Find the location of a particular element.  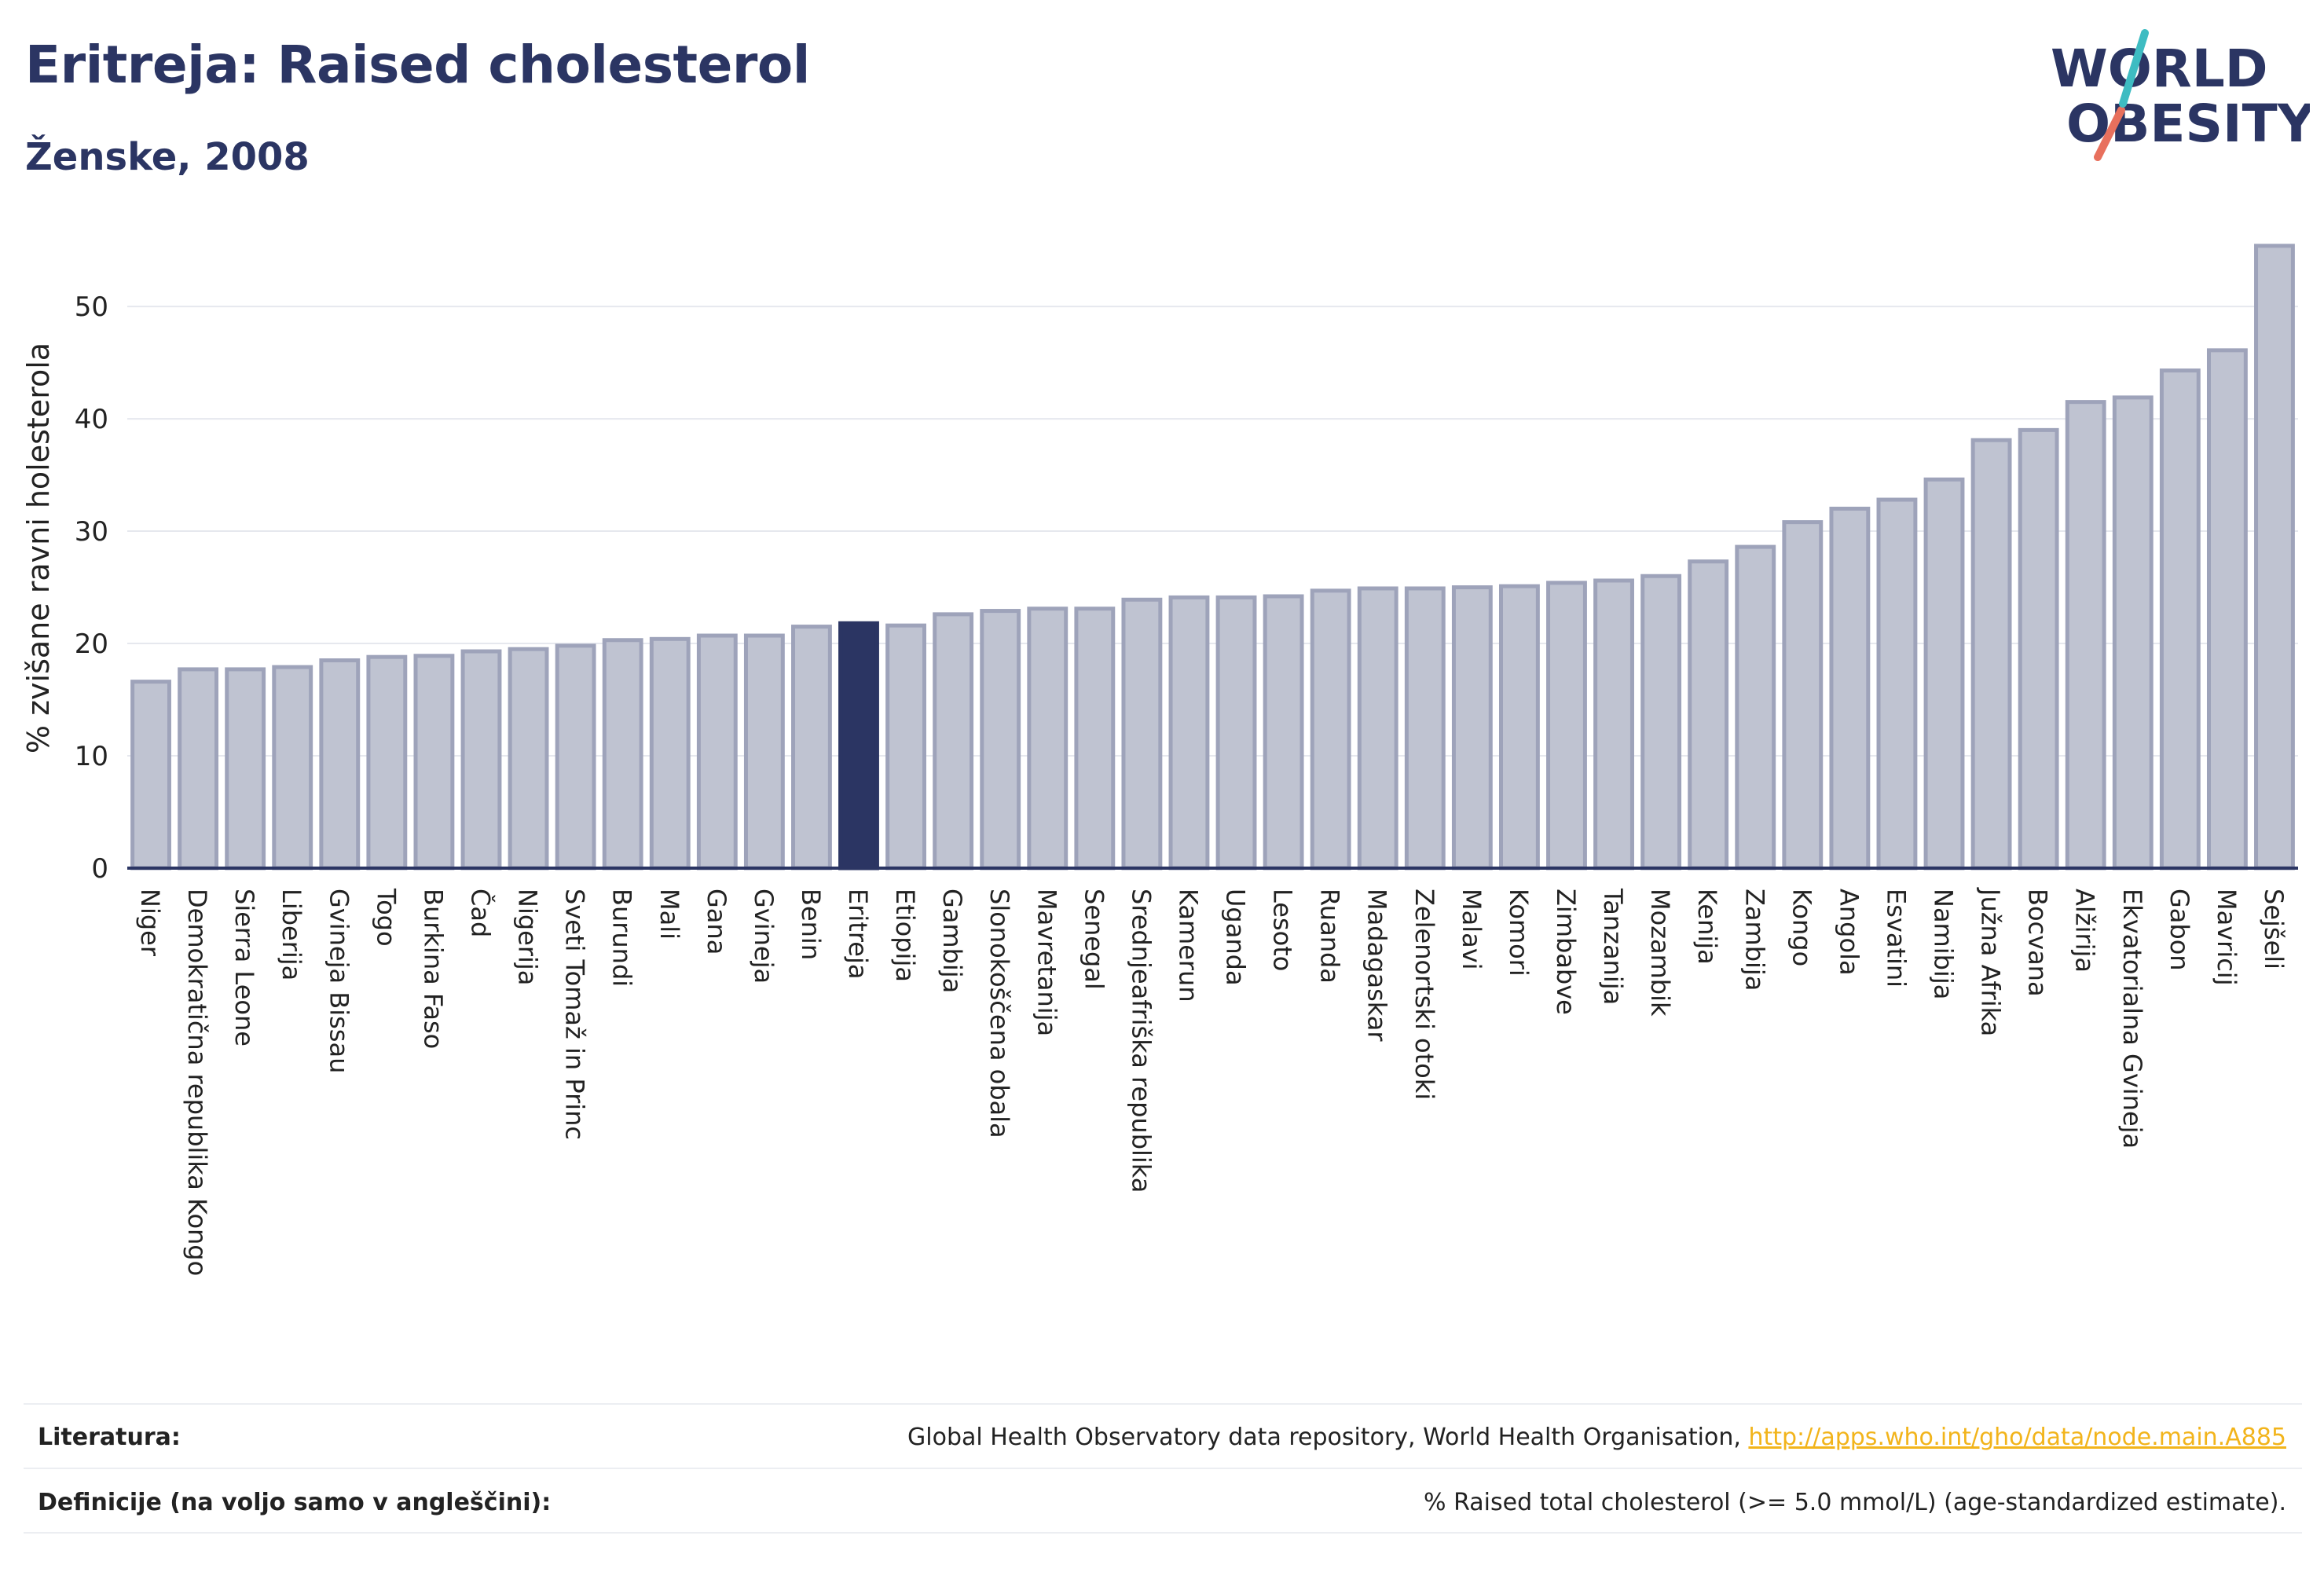

x-tick-label: Sierra Leone is located at coordinates (244, 967).